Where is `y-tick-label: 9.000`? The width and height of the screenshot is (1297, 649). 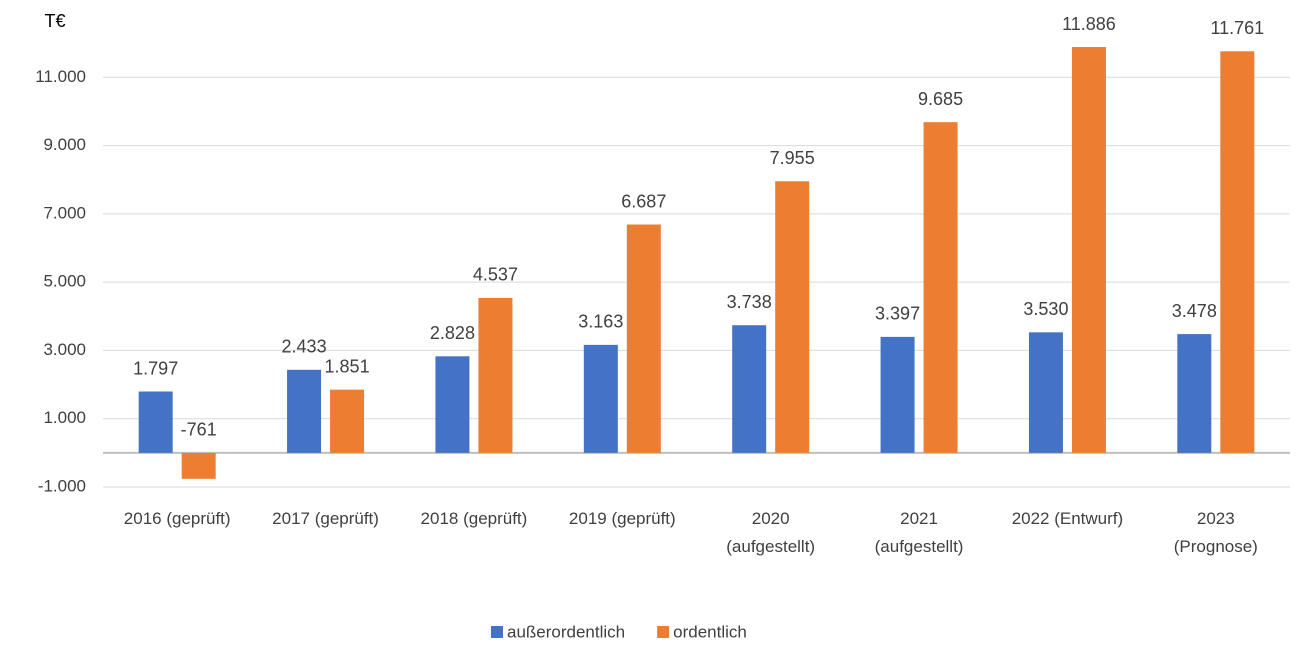
y-tick-label: 9.000 is located at coordinates (64, 144).